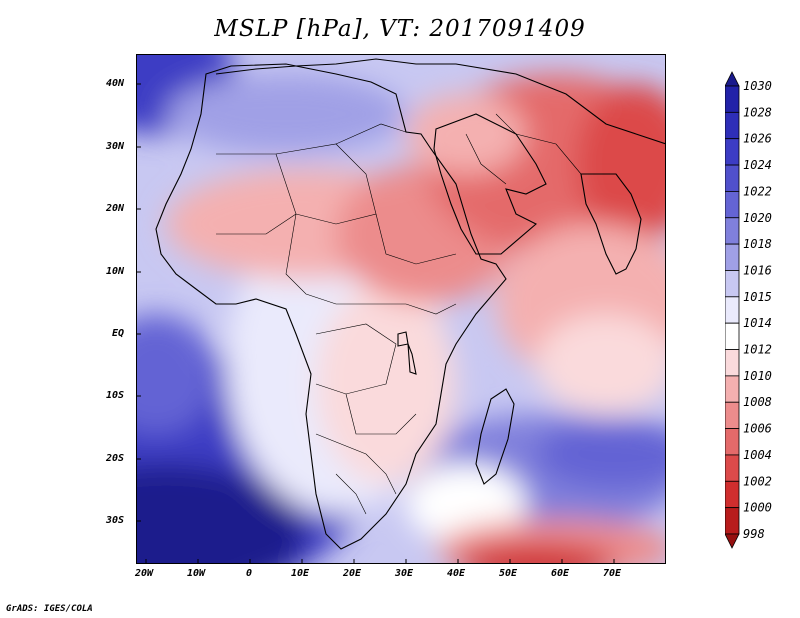 The image size is (800, 618). I want to click on lon-label-40e: 40E, so click(456, 573).